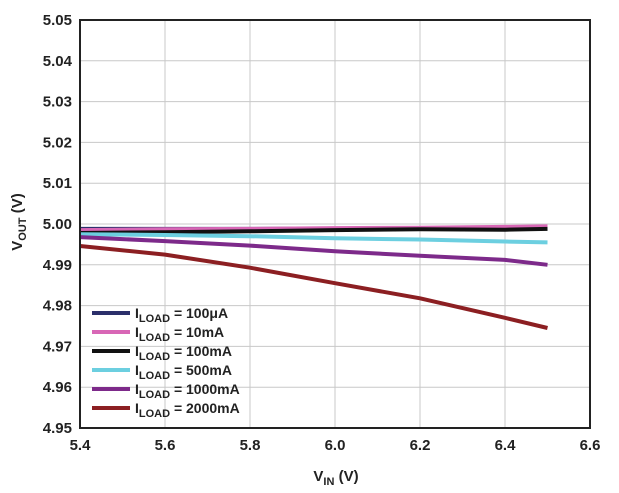 Image resolution: width=619 pixels, height=493 pixels. What do you see at coordinates (187, 391) in the screenshot?
I see `legend-entry: ILOAD = 1000mA` at bounding box center [187, 391].